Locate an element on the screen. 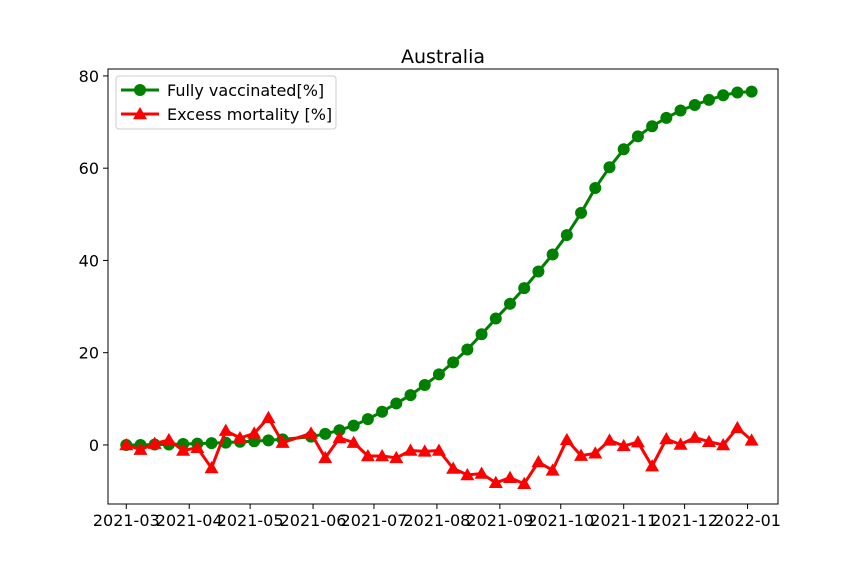  x-tick-label: 2021-08 is located at coordinates (436, 520).